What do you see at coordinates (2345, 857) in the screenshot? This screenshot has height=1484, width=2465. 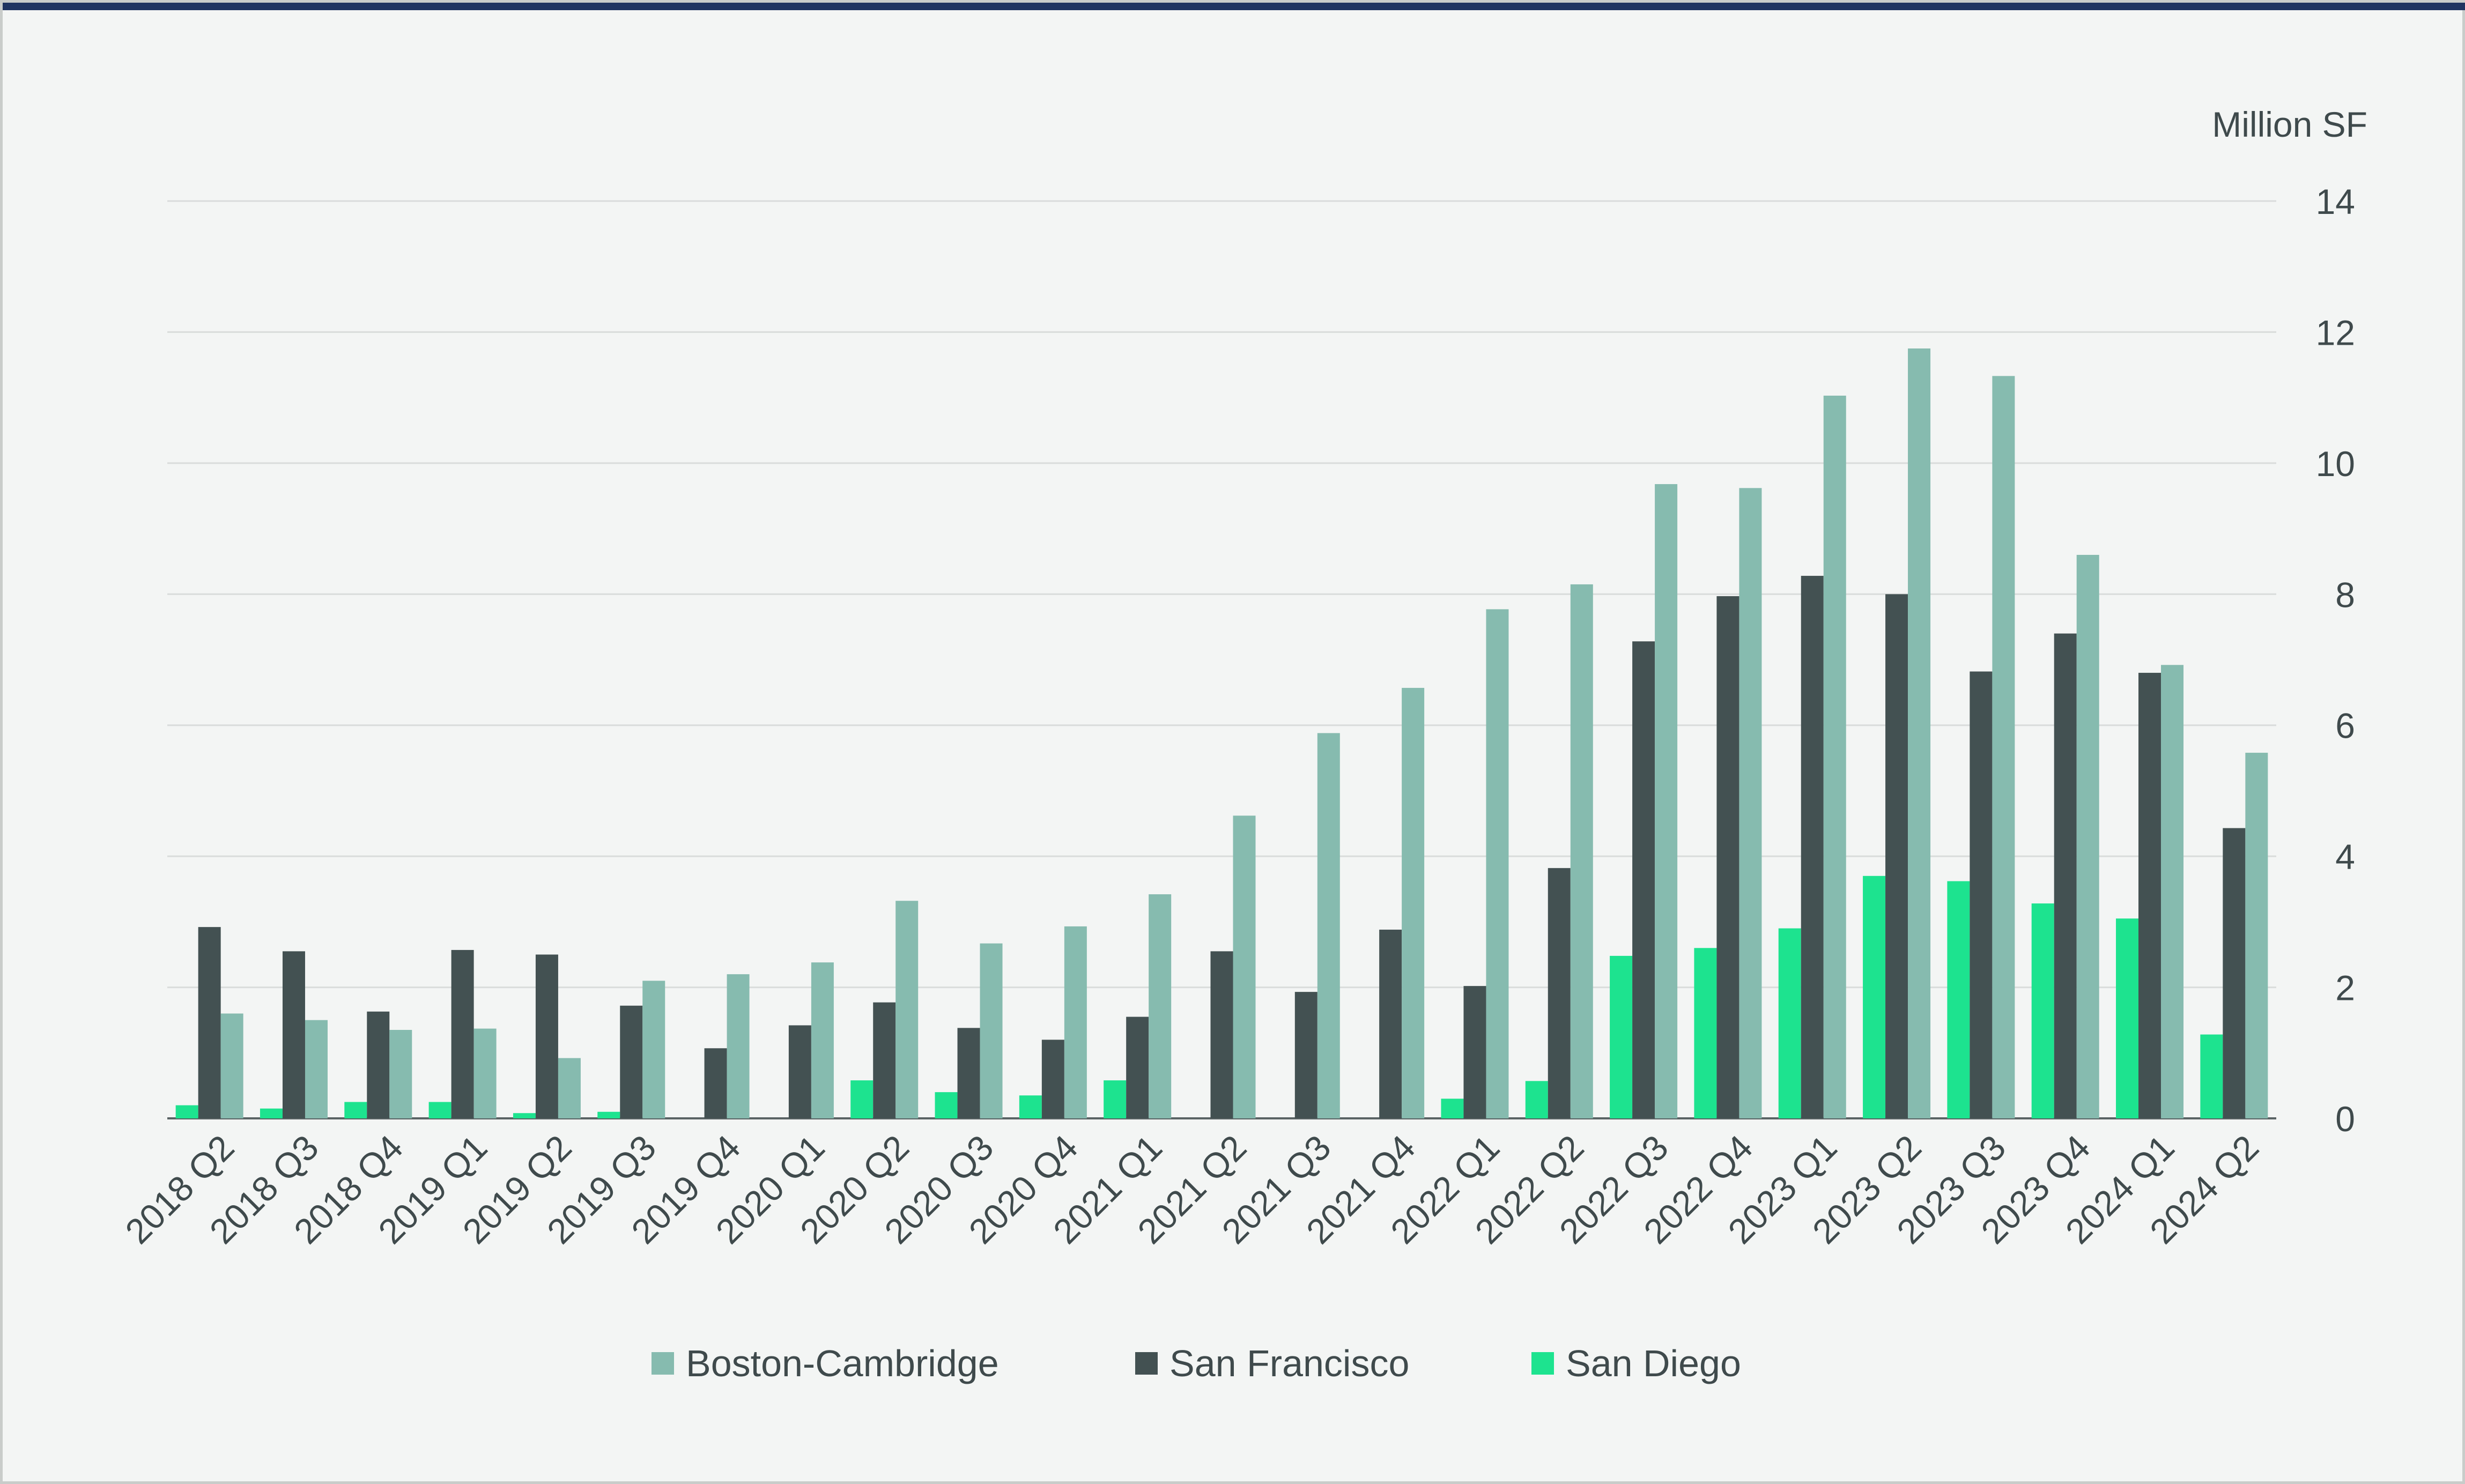 I see `y-tick-label: 4` at bounding box center [2345, 857].